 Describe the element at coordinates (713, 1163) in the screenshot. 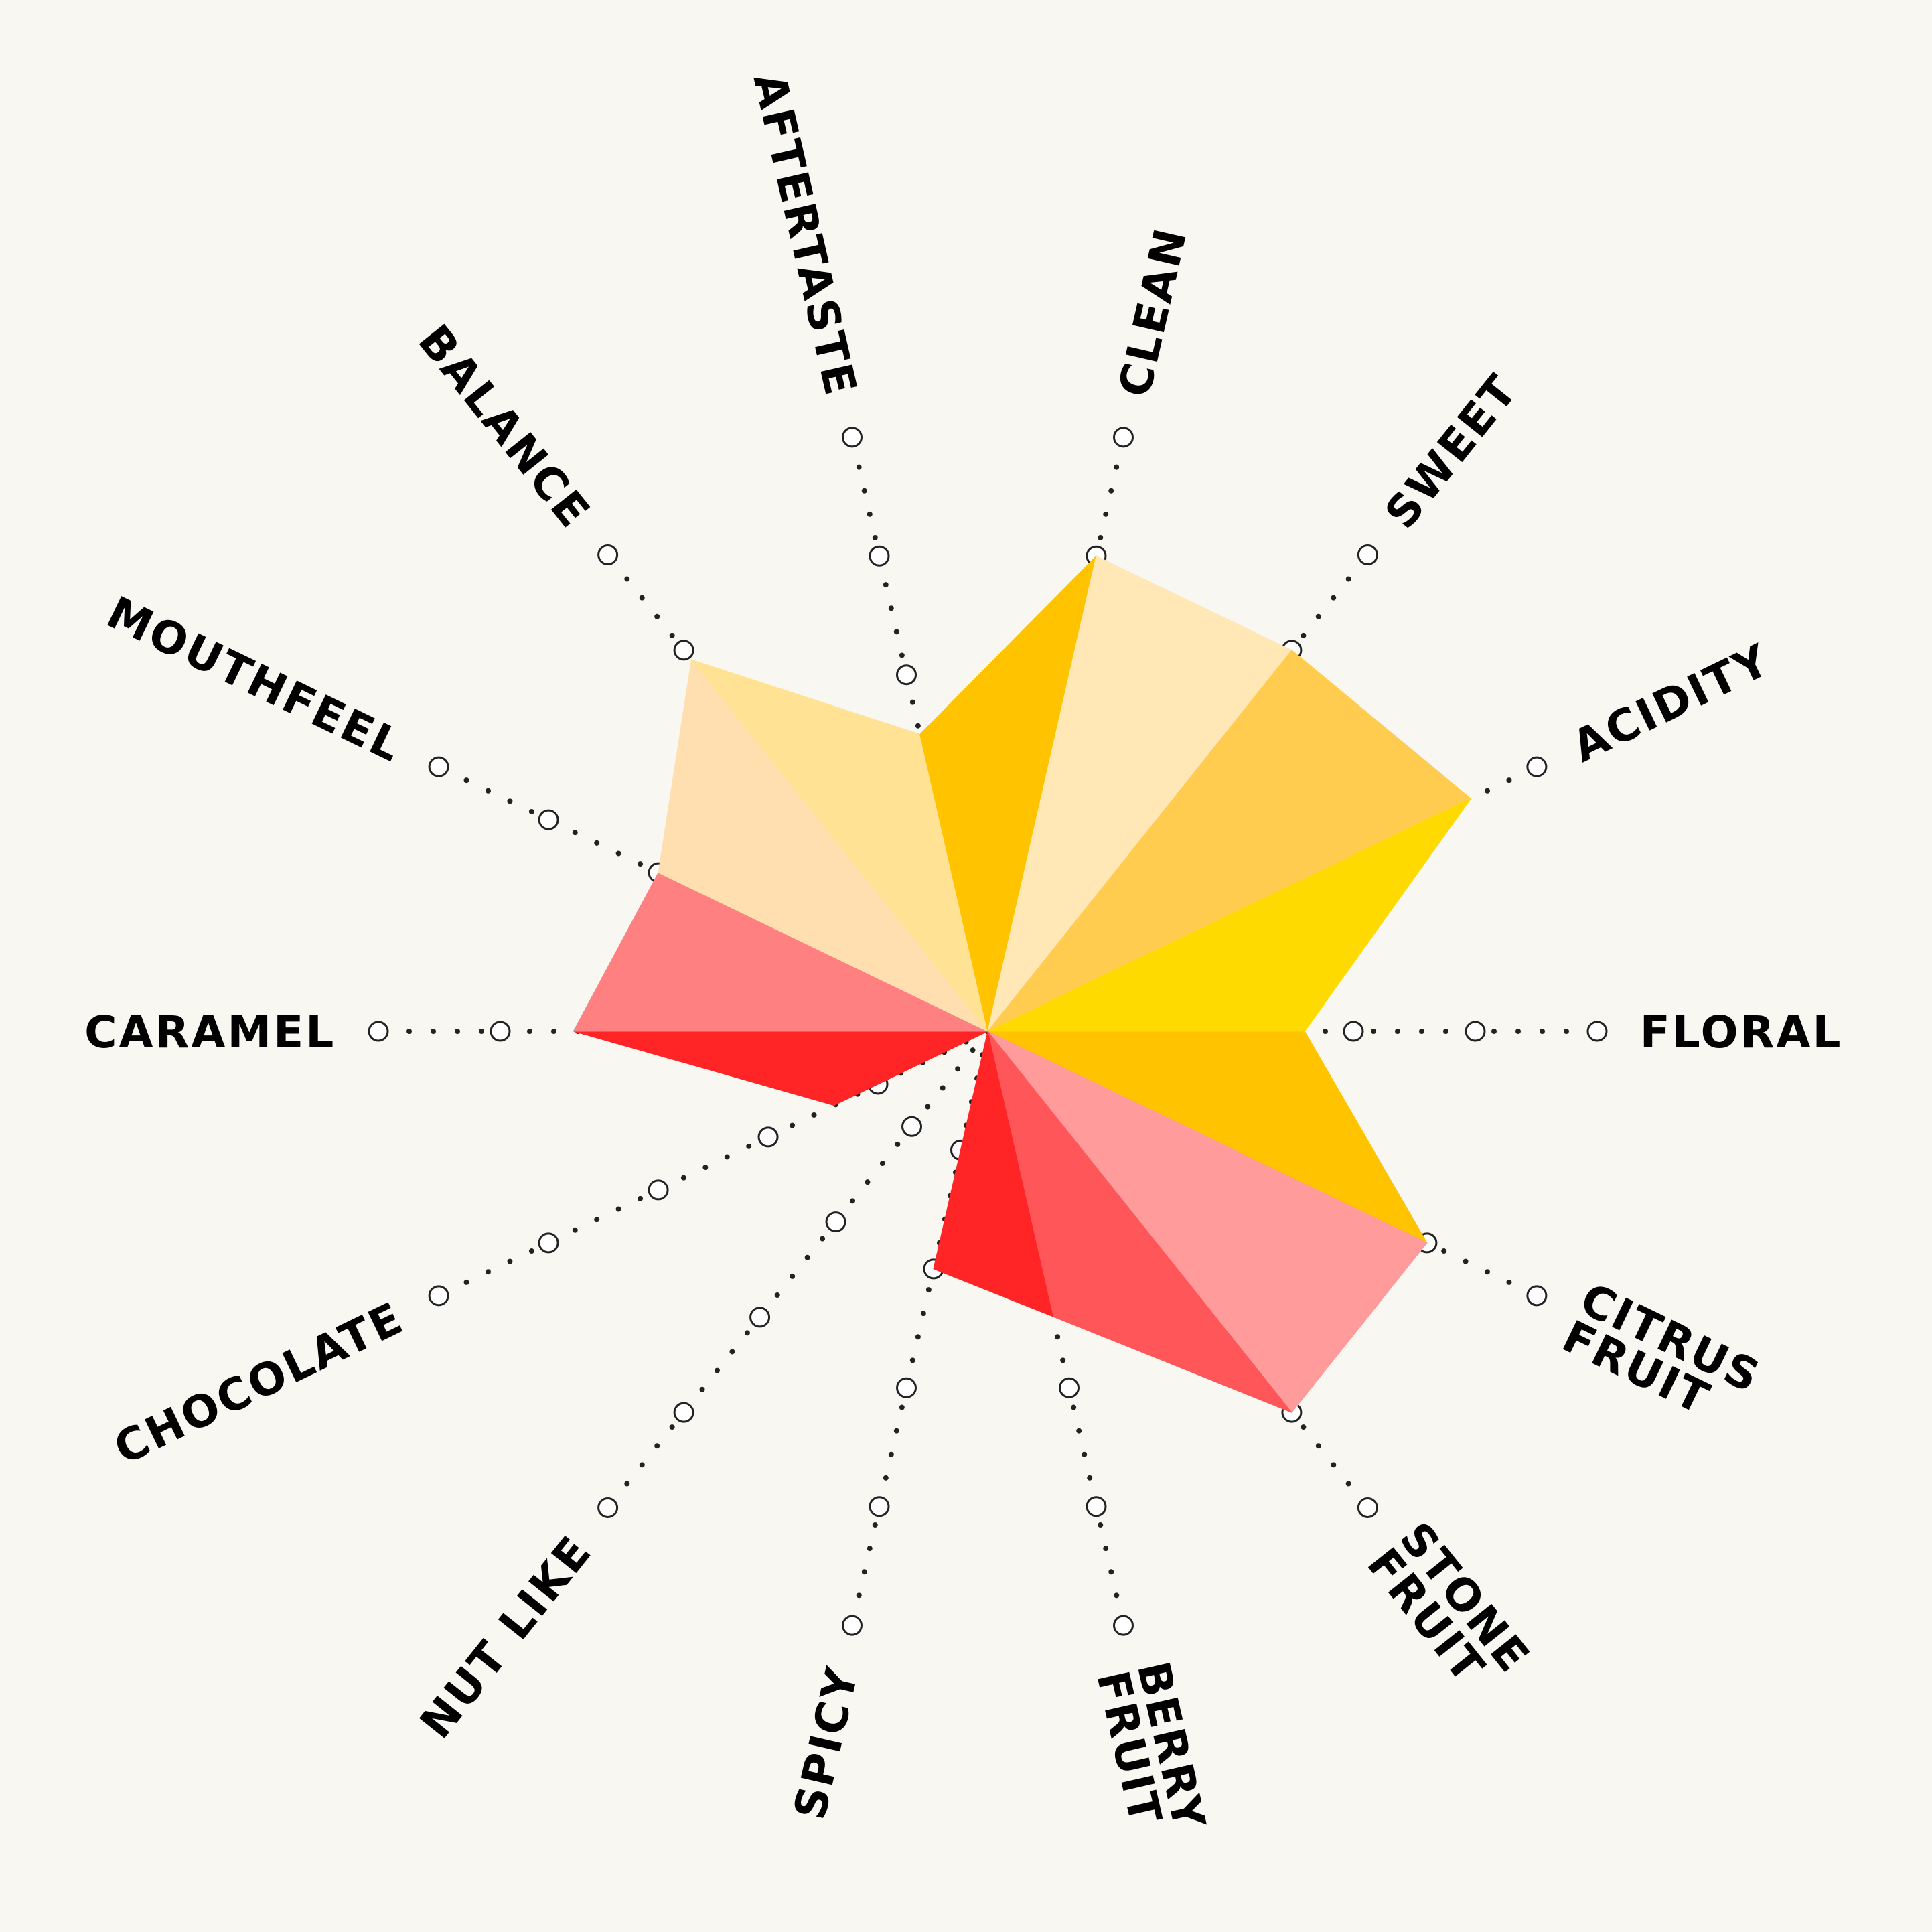

I see `axis-line-chocolate` at that location.